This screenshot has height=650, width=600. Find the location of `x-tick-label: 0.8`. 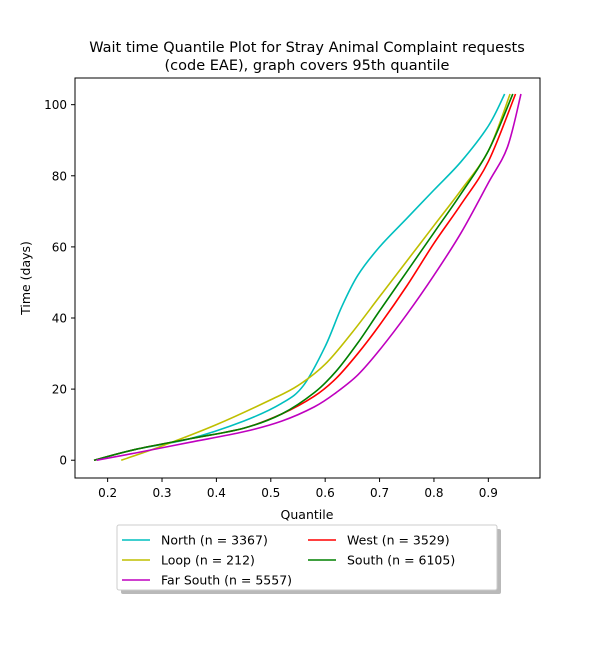

x-tick-label: 0.8 is located at coordinates (433, 493).